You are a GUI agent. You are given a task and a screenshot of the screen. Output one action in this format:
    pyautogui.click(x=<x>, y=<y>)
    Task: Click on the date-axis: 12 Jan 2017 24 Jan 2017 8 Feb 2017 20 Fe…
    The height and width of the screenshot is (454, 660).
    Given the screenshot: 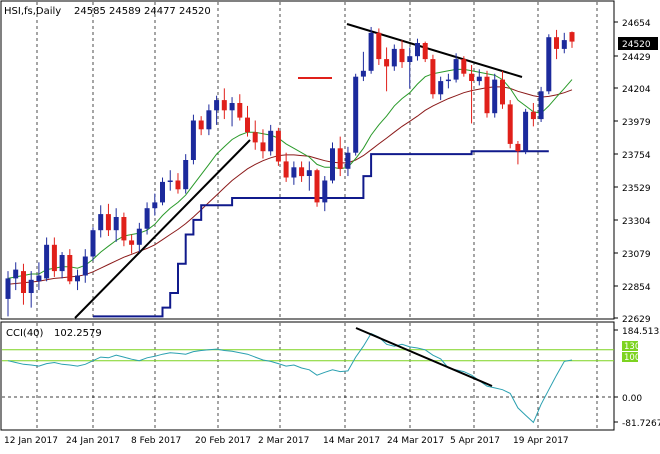 What is the action you would take?
    pyautogui.click(x=286, y=441)
    